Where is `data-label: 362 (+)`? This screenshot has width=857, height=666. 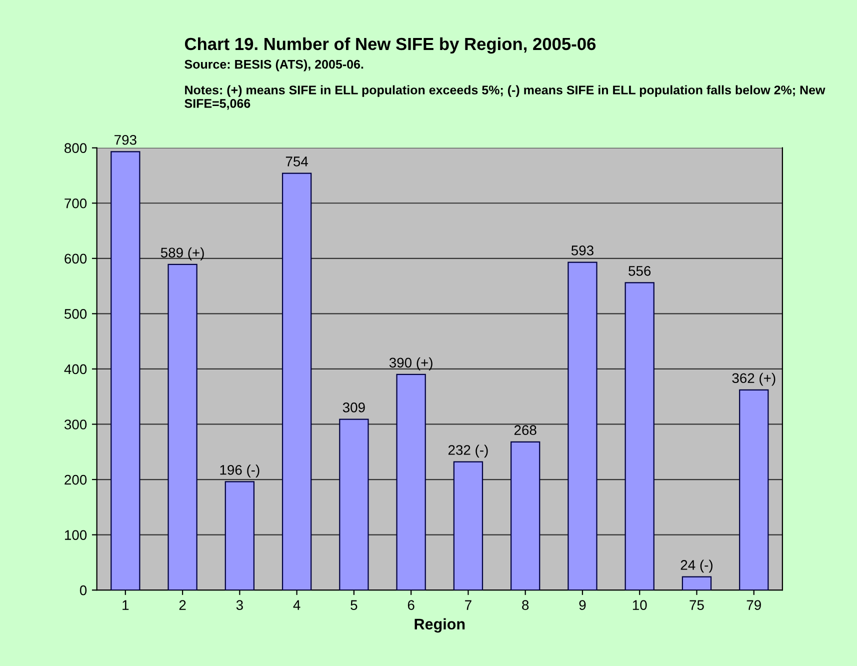 data-label: 362 (+) is located at coordinates (754, 379).